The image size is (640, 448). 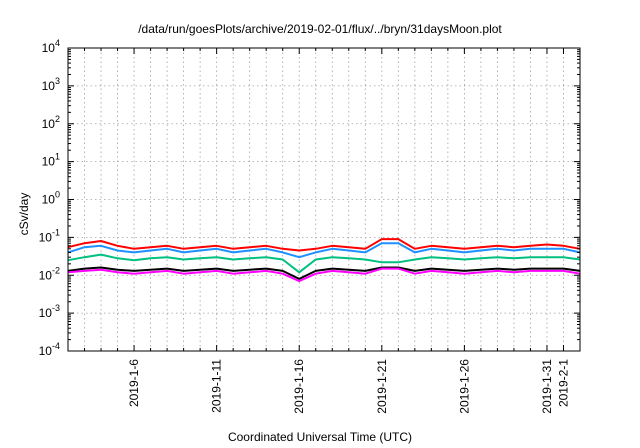 I want to click on x-axis-label: Coordinated Universal Time (UTC), so click(x=320, y=437).